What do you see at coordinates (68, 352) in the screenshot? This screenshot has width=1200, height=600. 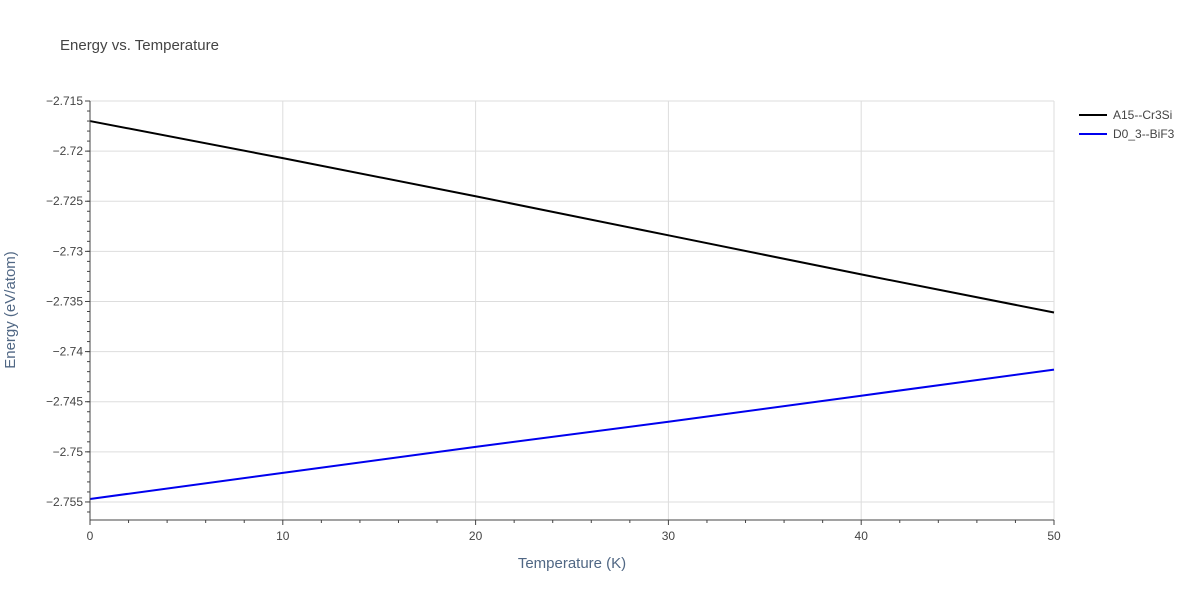 I see `y-tick-label: −2.74` at bounding box center [68, 352].